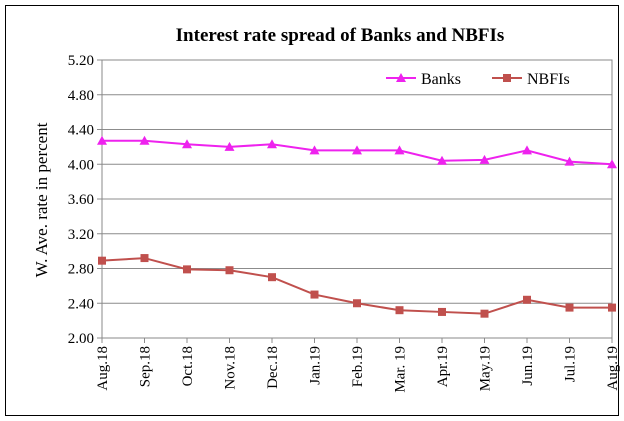 The width and height of the screenshot is (624, 421). What do you see at coordinates (81, 131) in the screenshot?
I see `y-tick-label: 4.40` at bounding box center [81, 131].